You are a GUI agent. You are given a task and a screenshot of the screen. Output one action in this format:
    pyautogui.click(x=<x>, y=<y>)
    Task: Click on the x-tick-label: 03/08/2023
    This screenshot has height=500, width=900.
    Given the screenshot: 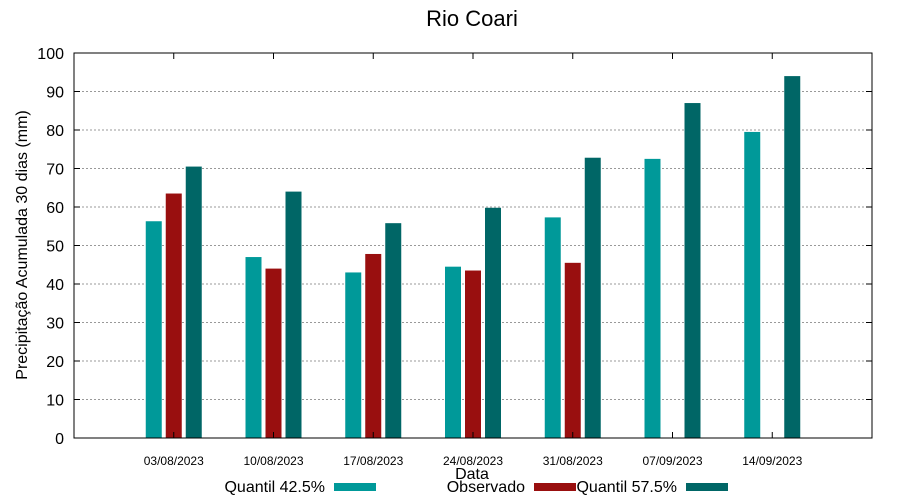 What is the action you would take?
    pyautogui.click(x=174, y=461)
    